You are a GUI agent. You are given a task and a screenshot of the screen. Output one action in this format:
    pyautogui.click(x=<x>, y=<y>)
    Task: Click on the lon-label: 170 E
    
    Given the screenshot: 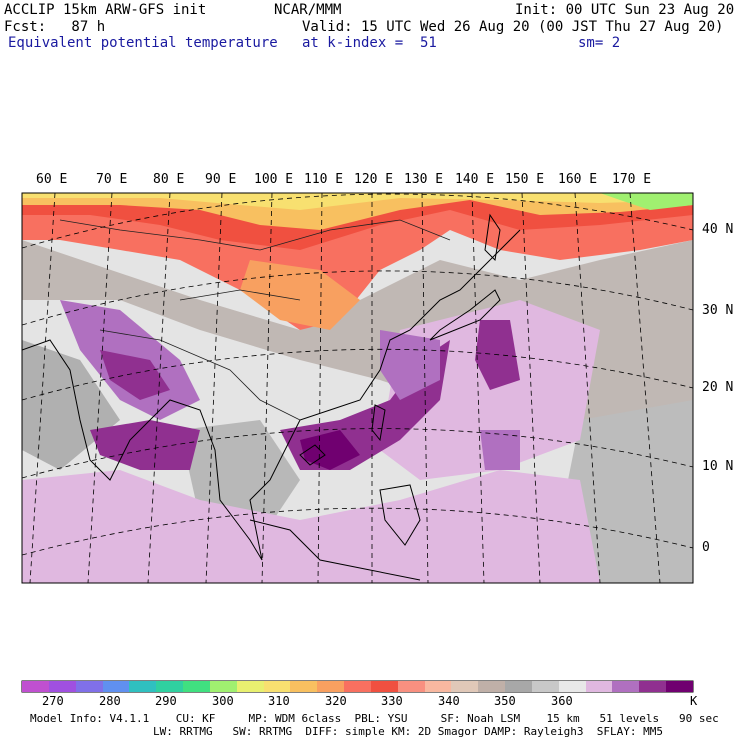 What is the action you would take?
    pyautogui.click(x=632, y=179)
    